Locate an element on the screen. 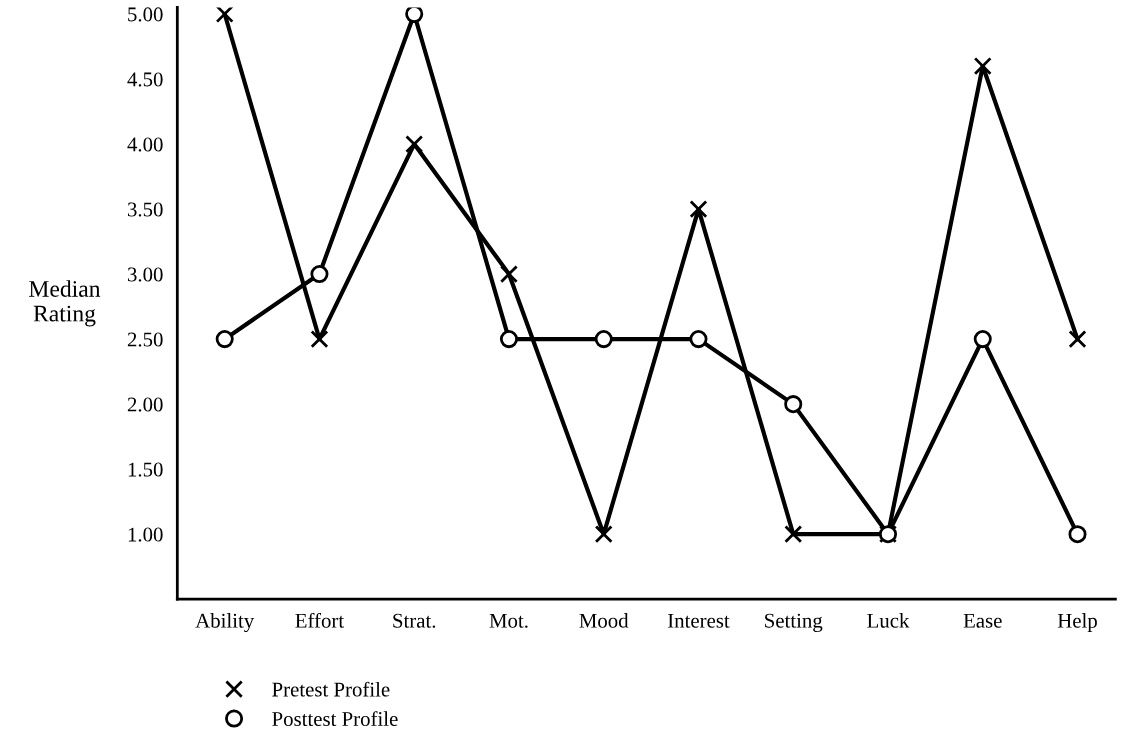 This screenshot has width=1144, height=749. y-tick-label: 2.00 is located at coordinates (145, 404).